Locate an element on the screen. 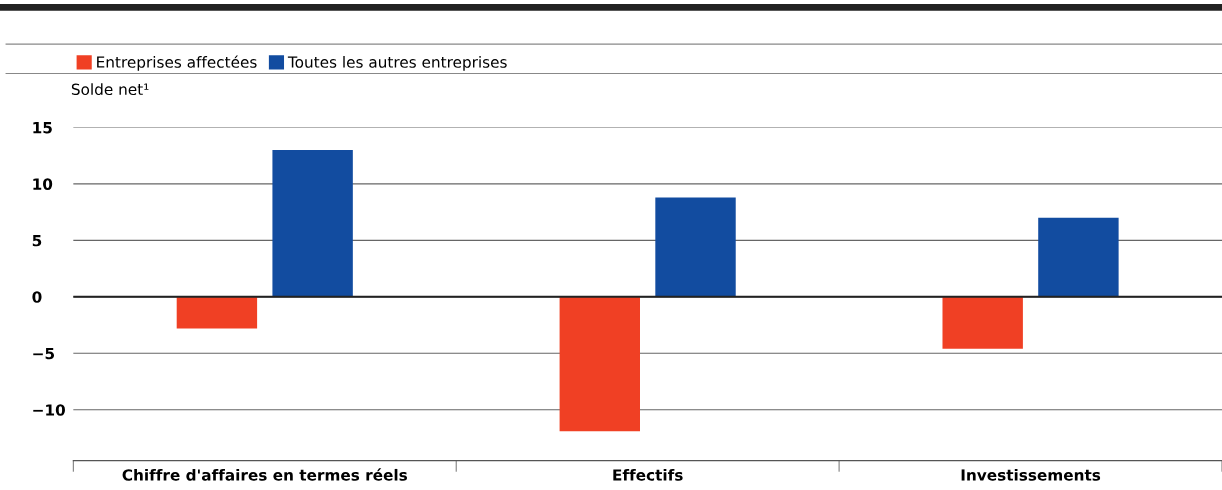  y-tick-label: 5 is located at coordinates (37, 241).